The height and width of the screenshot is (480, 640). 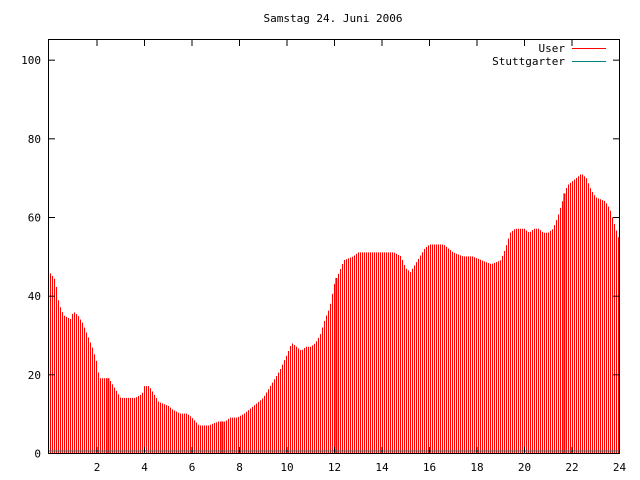 I want to click on y-tick-label: 100, so click(x=31, y=60).